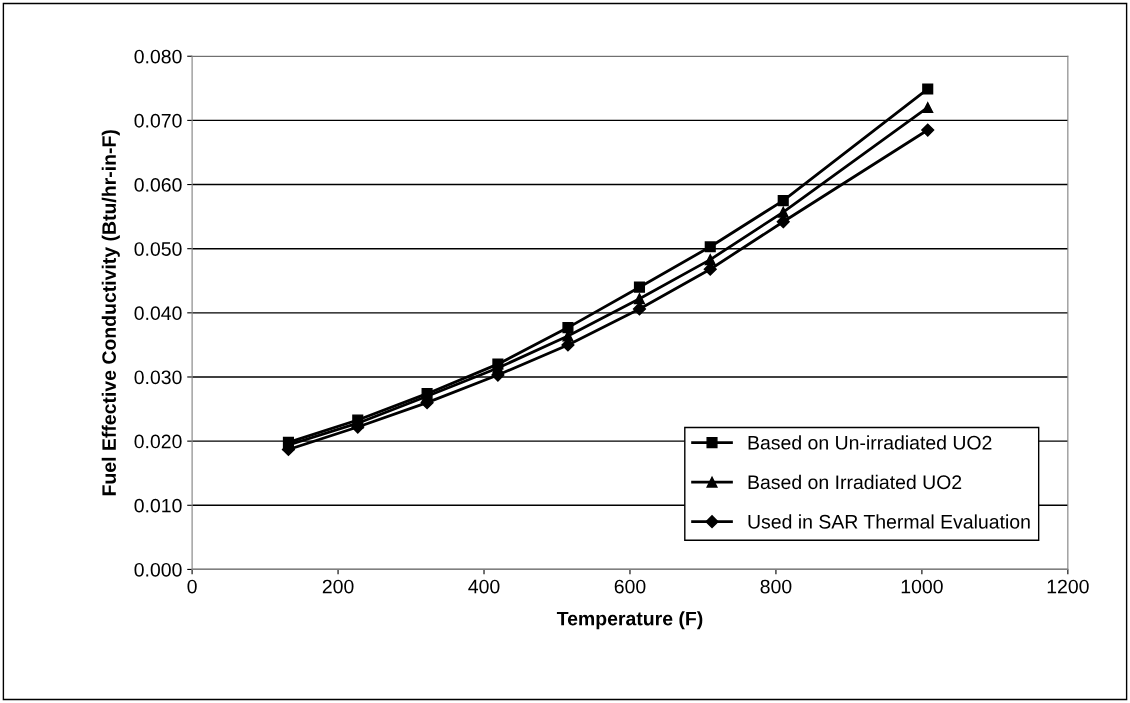 The height and width of the screenshot is (703, 1130). I want to click on legend-label: Based on Irradiated UO2, so click(855, 482).